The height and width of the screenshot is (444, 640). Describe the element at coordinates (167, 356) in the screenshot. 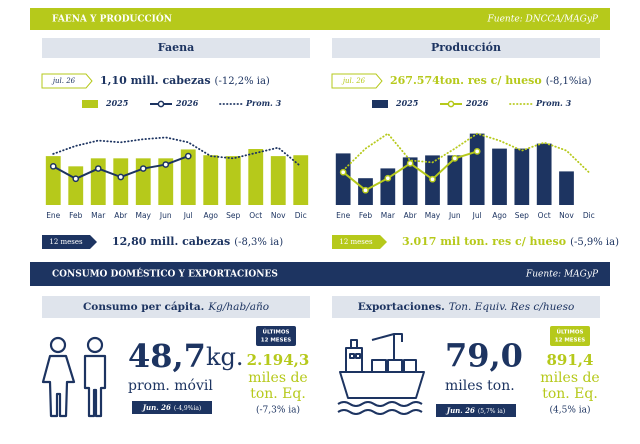

I see `value: 48,7` at that location.